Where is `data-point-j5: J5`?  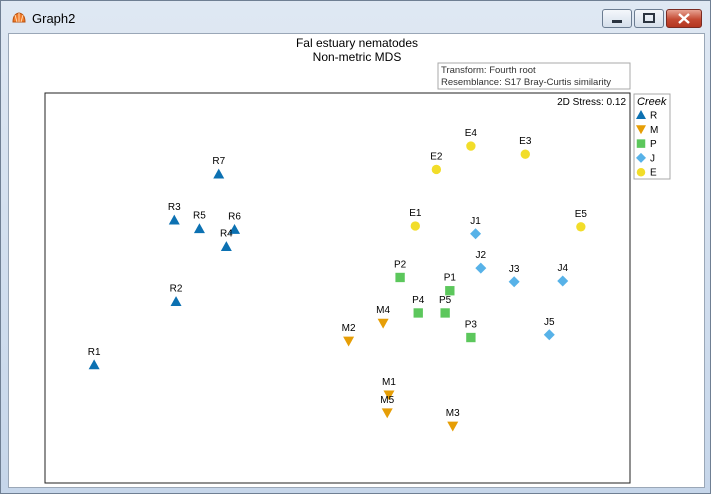
data-point-j5: J5 is located at coordinates (549, 329).